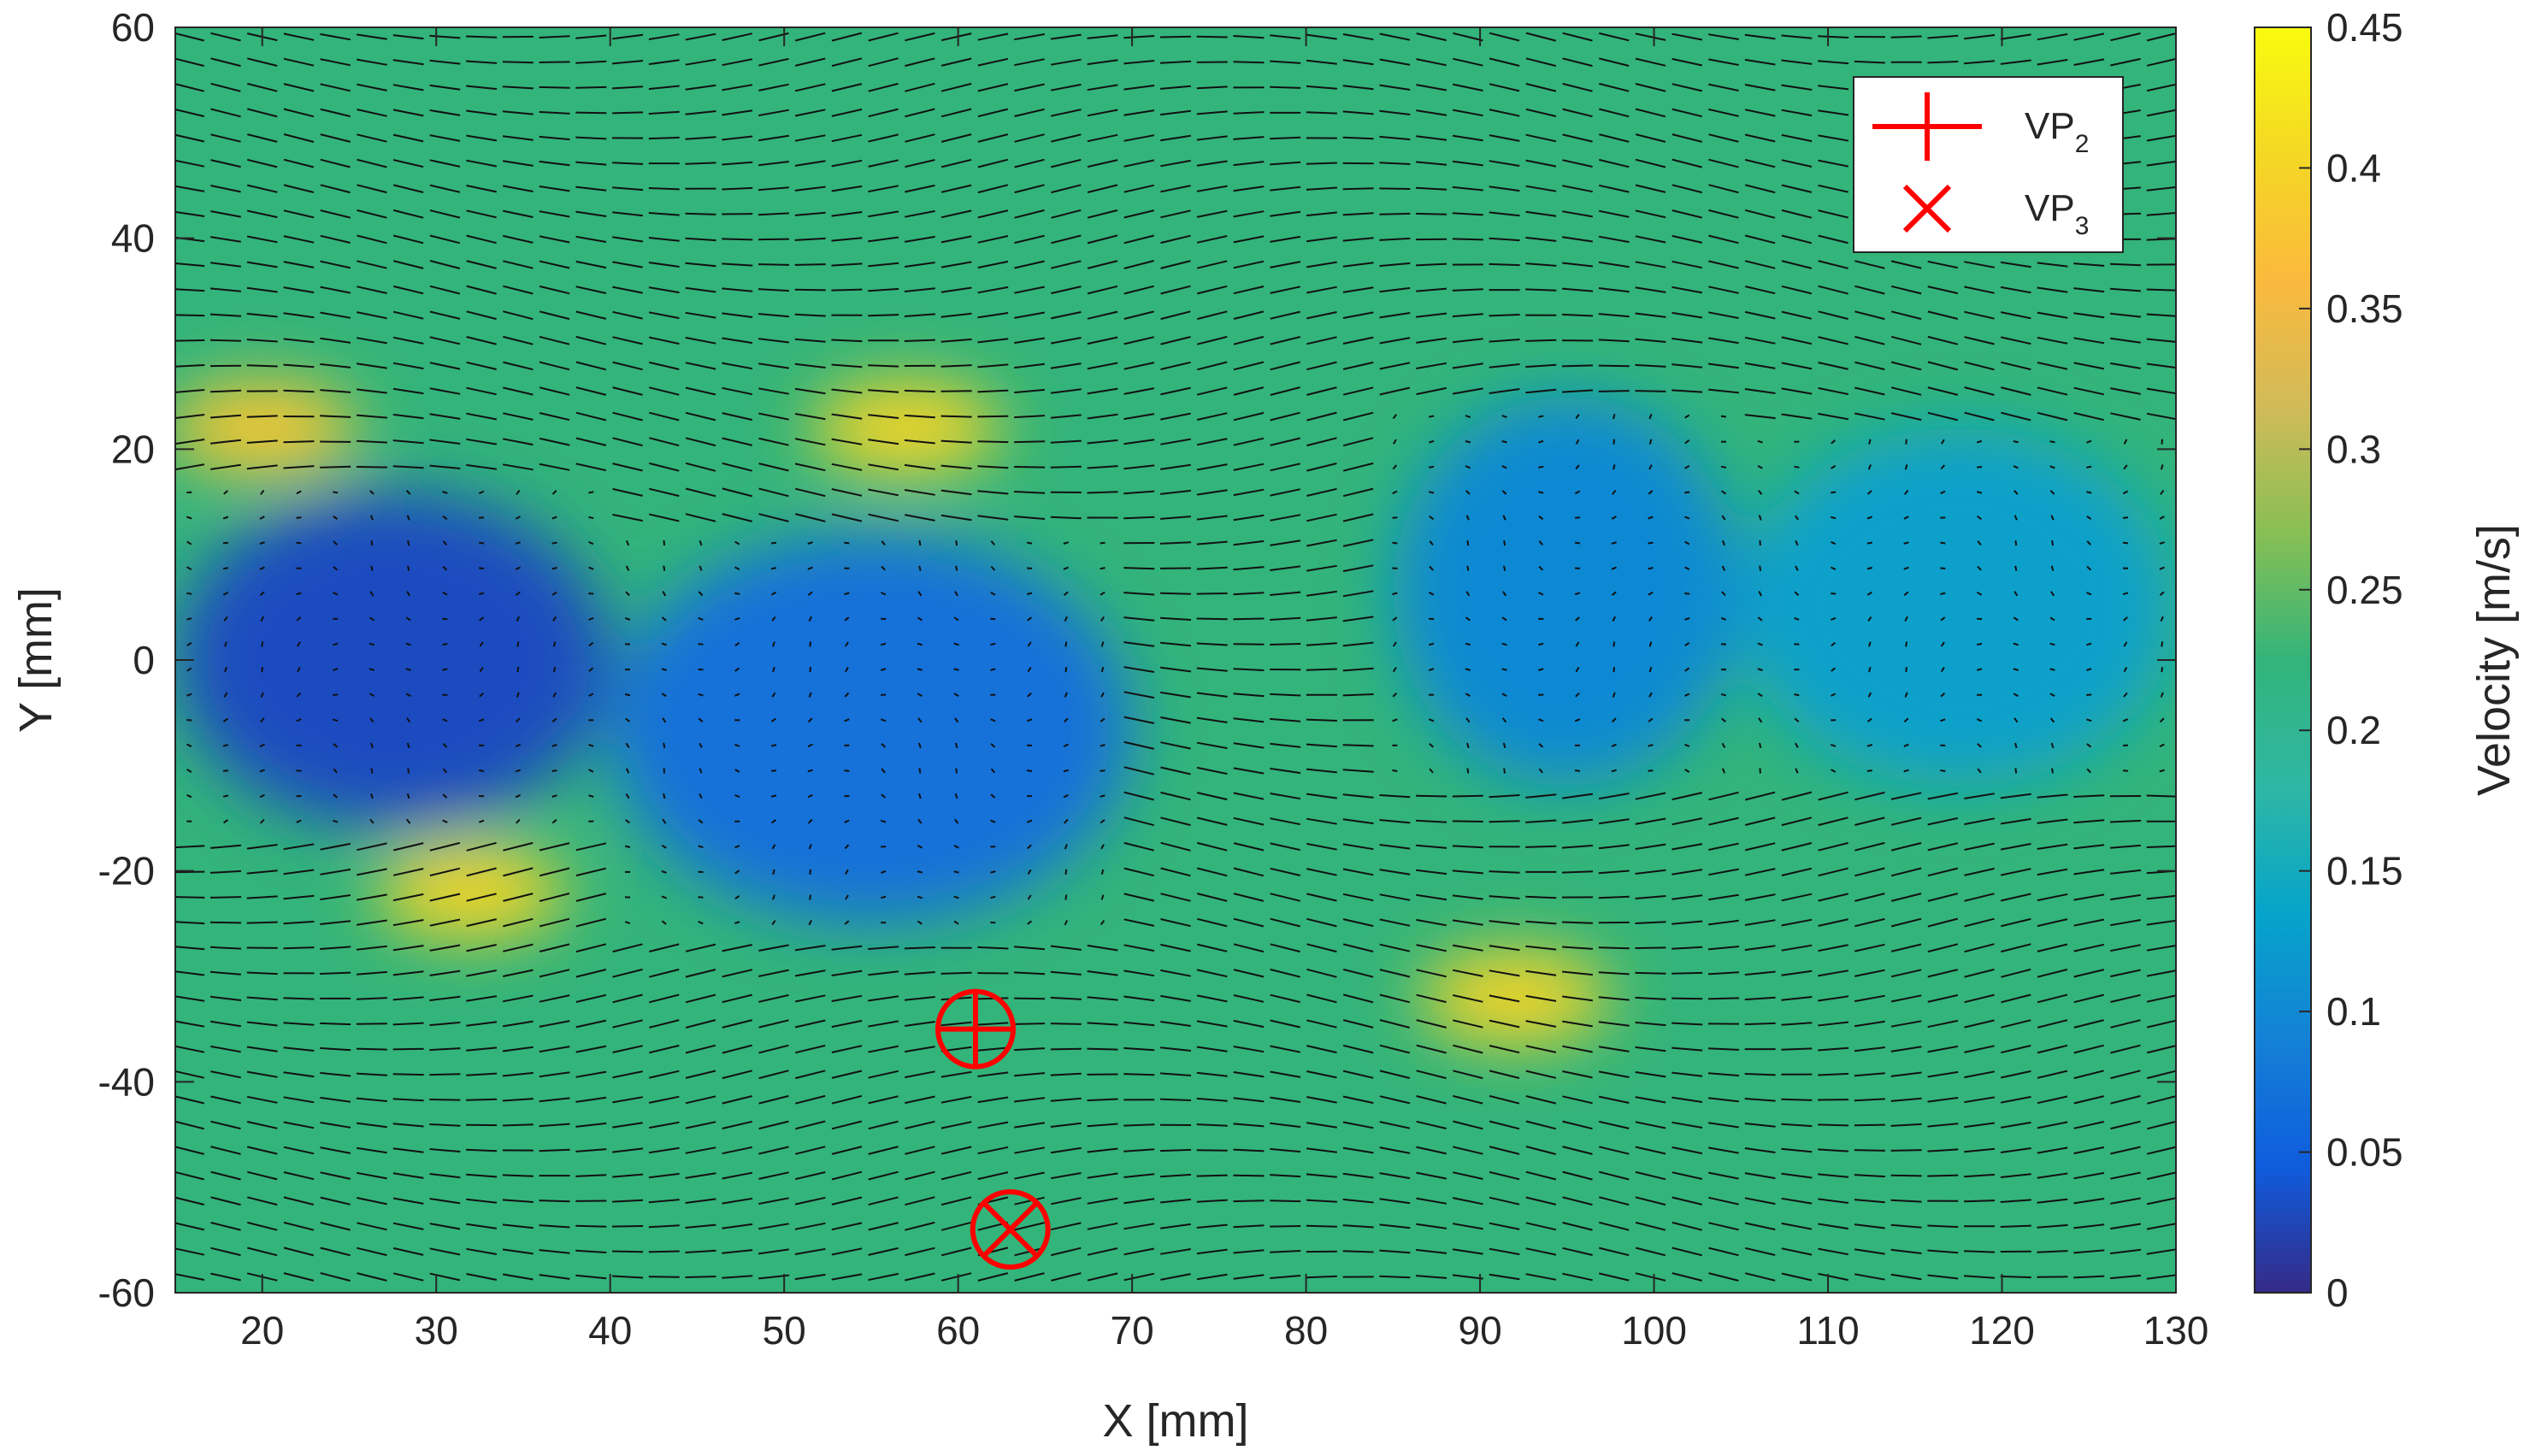  I want to click on colorbar-tick-label-0.25: 0.25, so click(2364, 590).